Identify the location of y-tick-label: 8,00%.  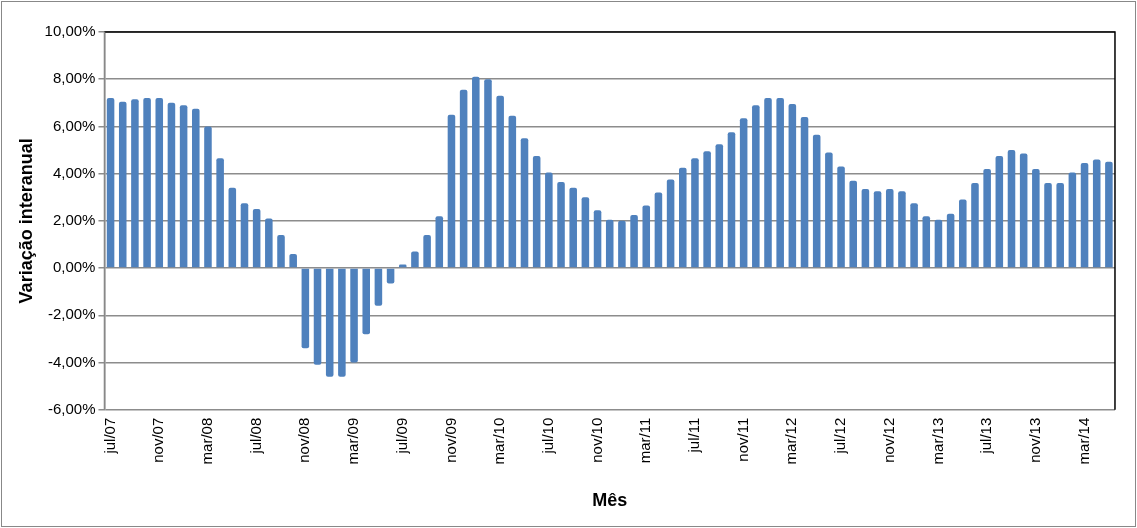
(74, 78).